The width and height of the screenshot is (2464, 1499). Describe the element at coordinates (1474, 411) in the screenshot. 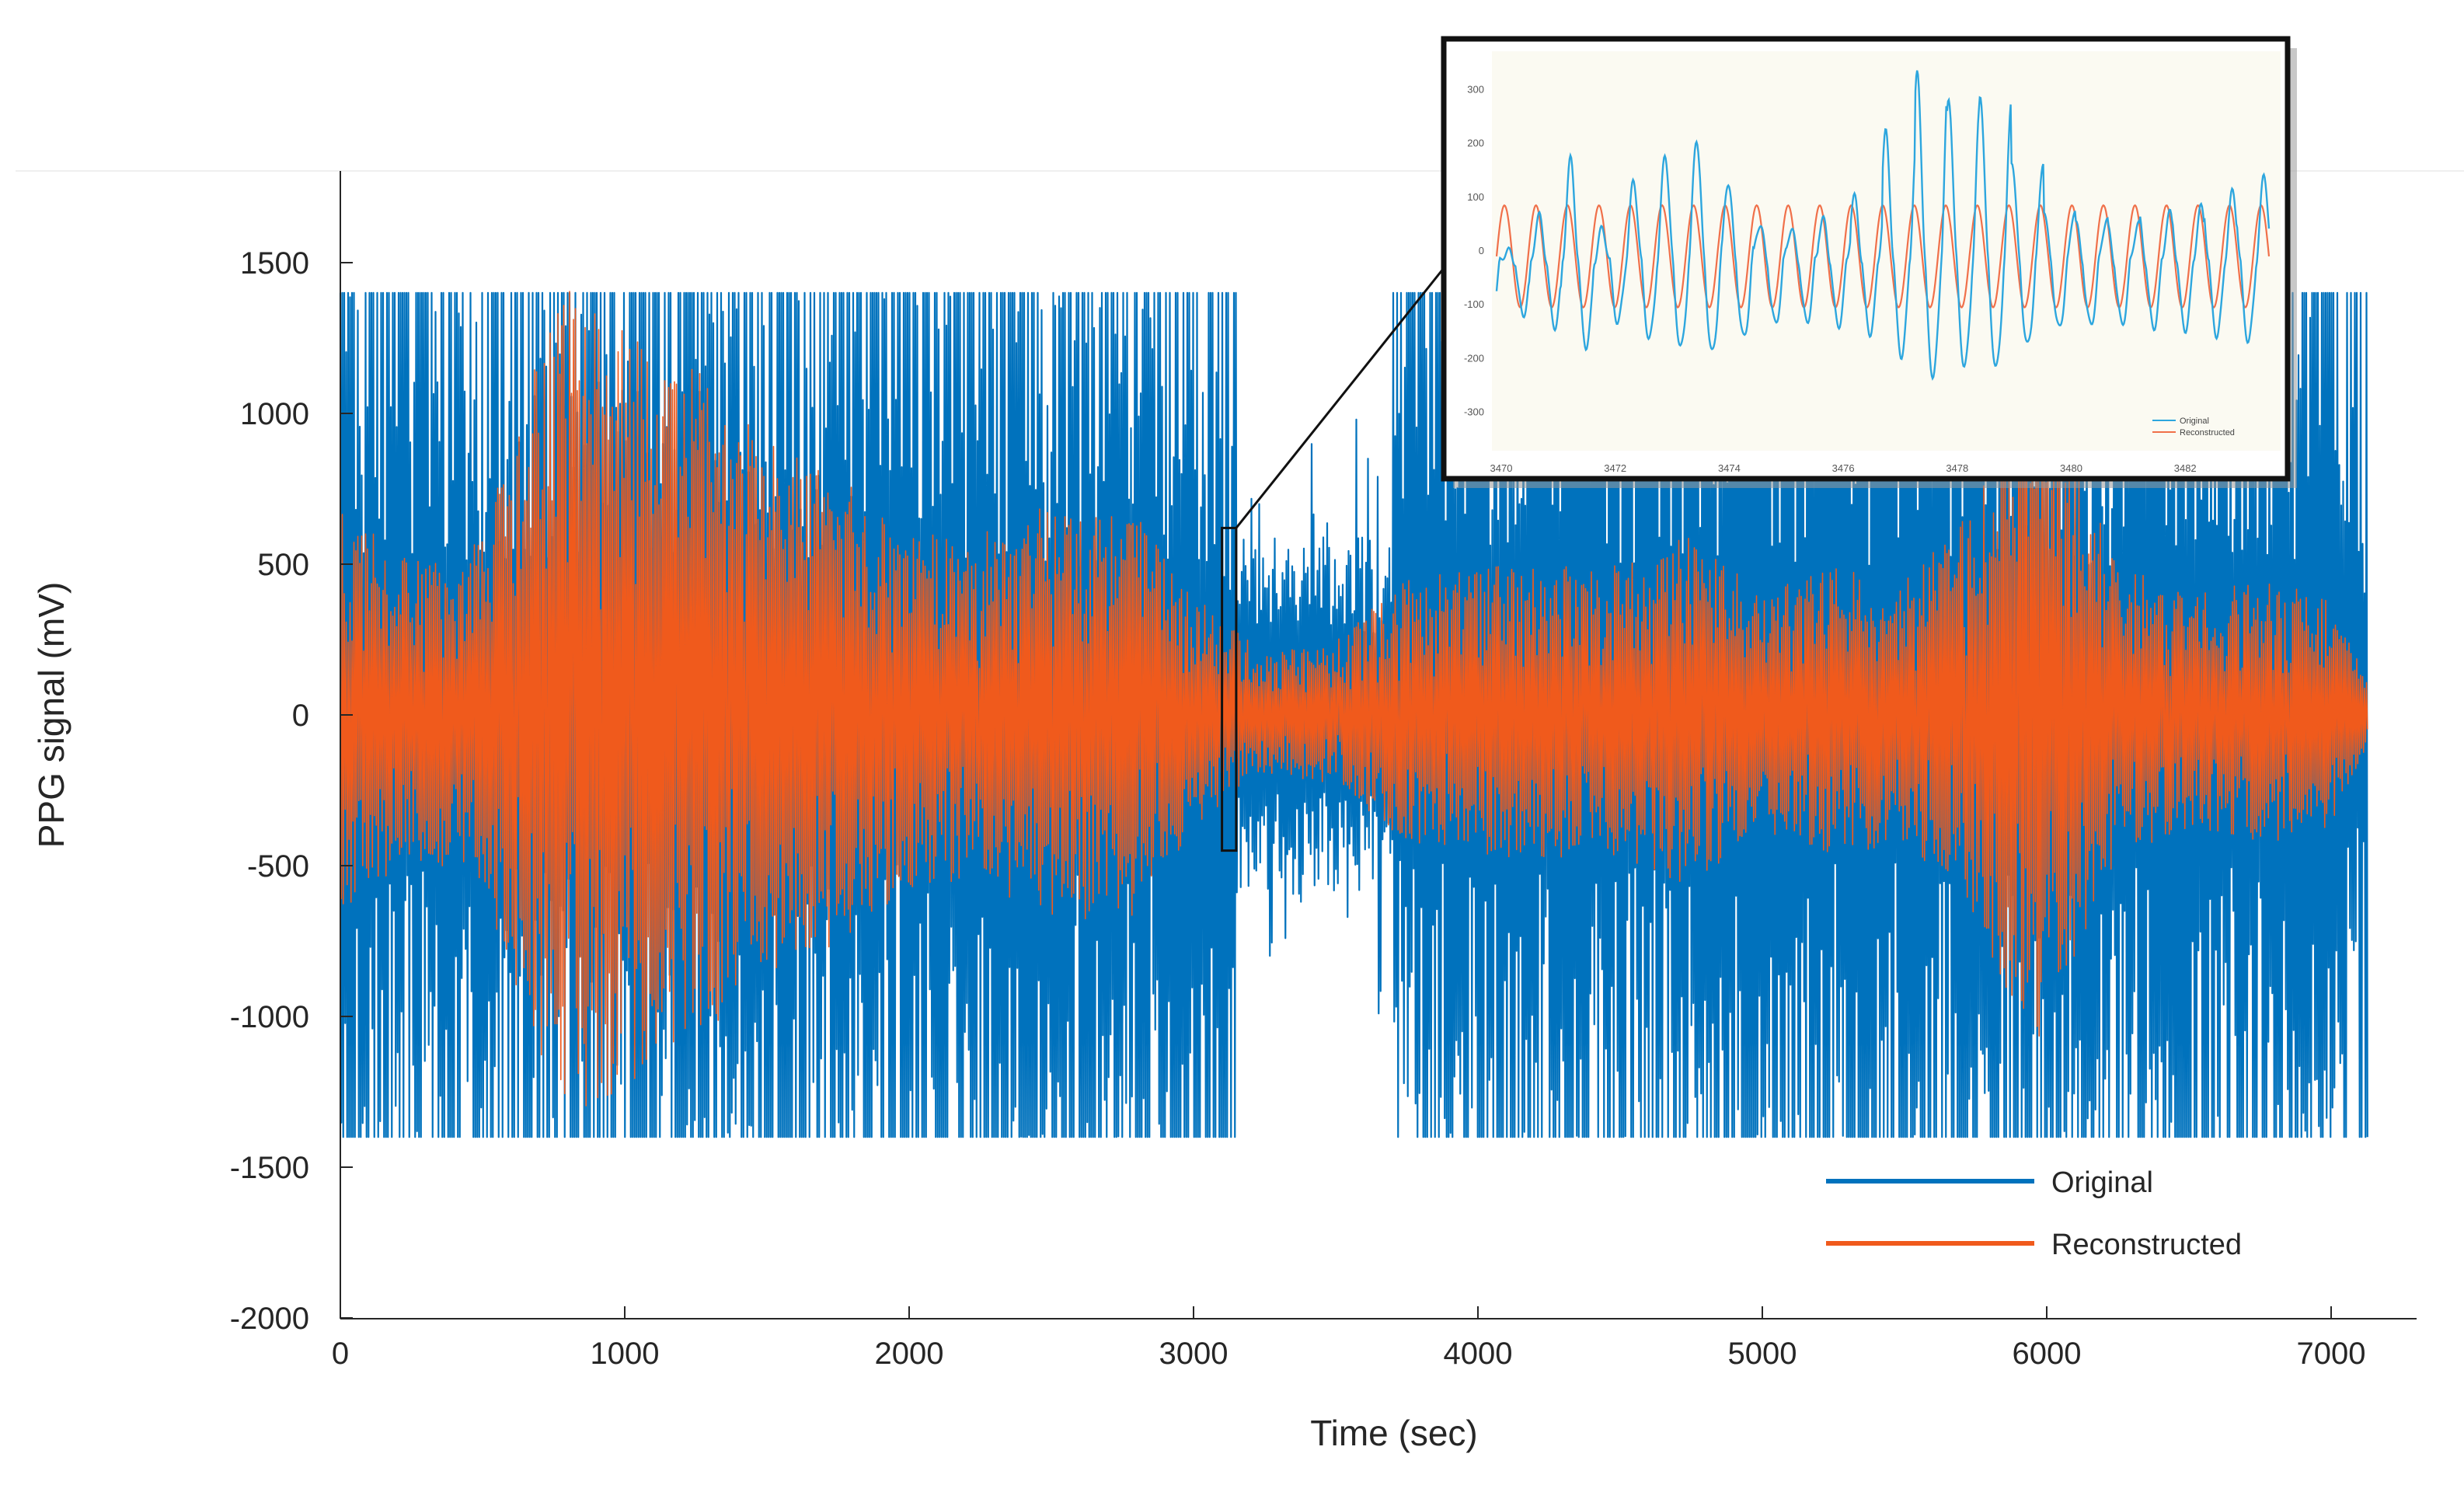

I see `inset-y-tick-label: -300` at that location.